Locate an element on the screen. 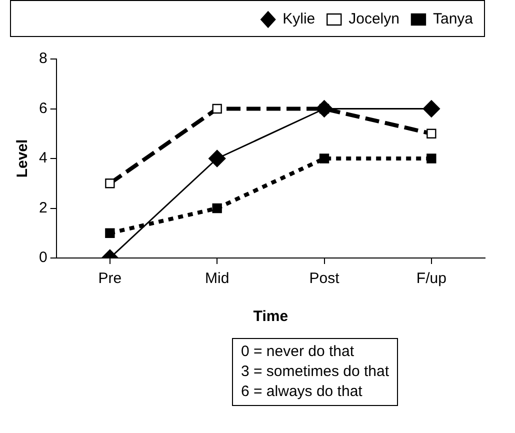  y-tick-label: 2 is located at coordinates (43, 207).